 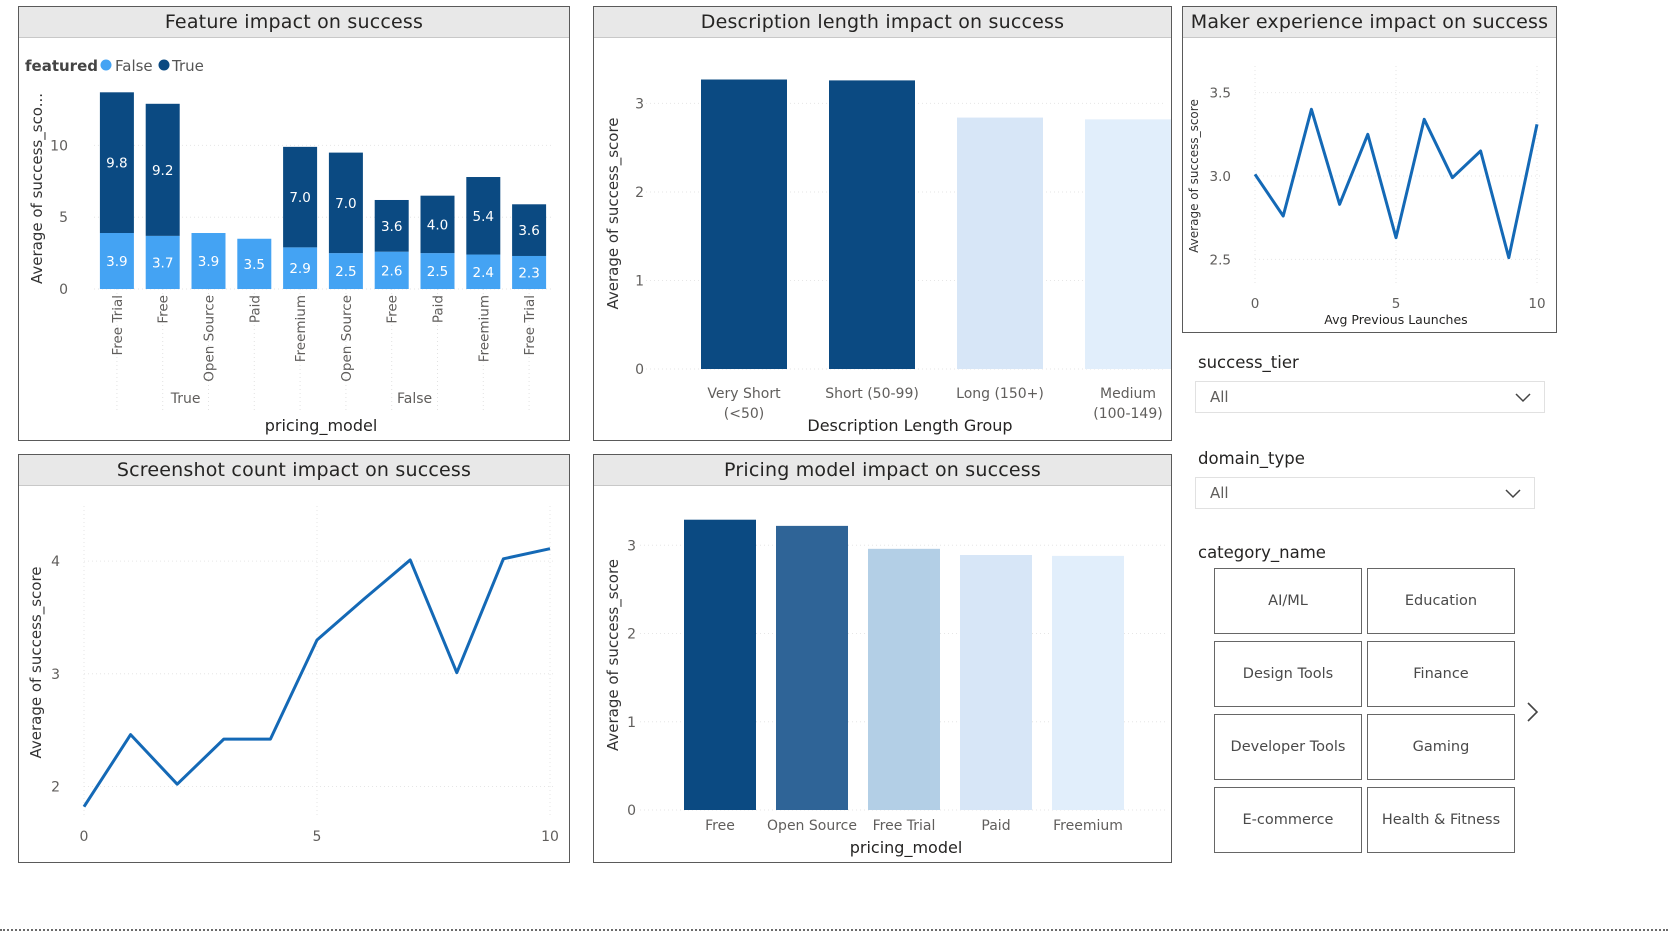 I want to click on x-tick-label: Paid, so click(x=255, y=309).